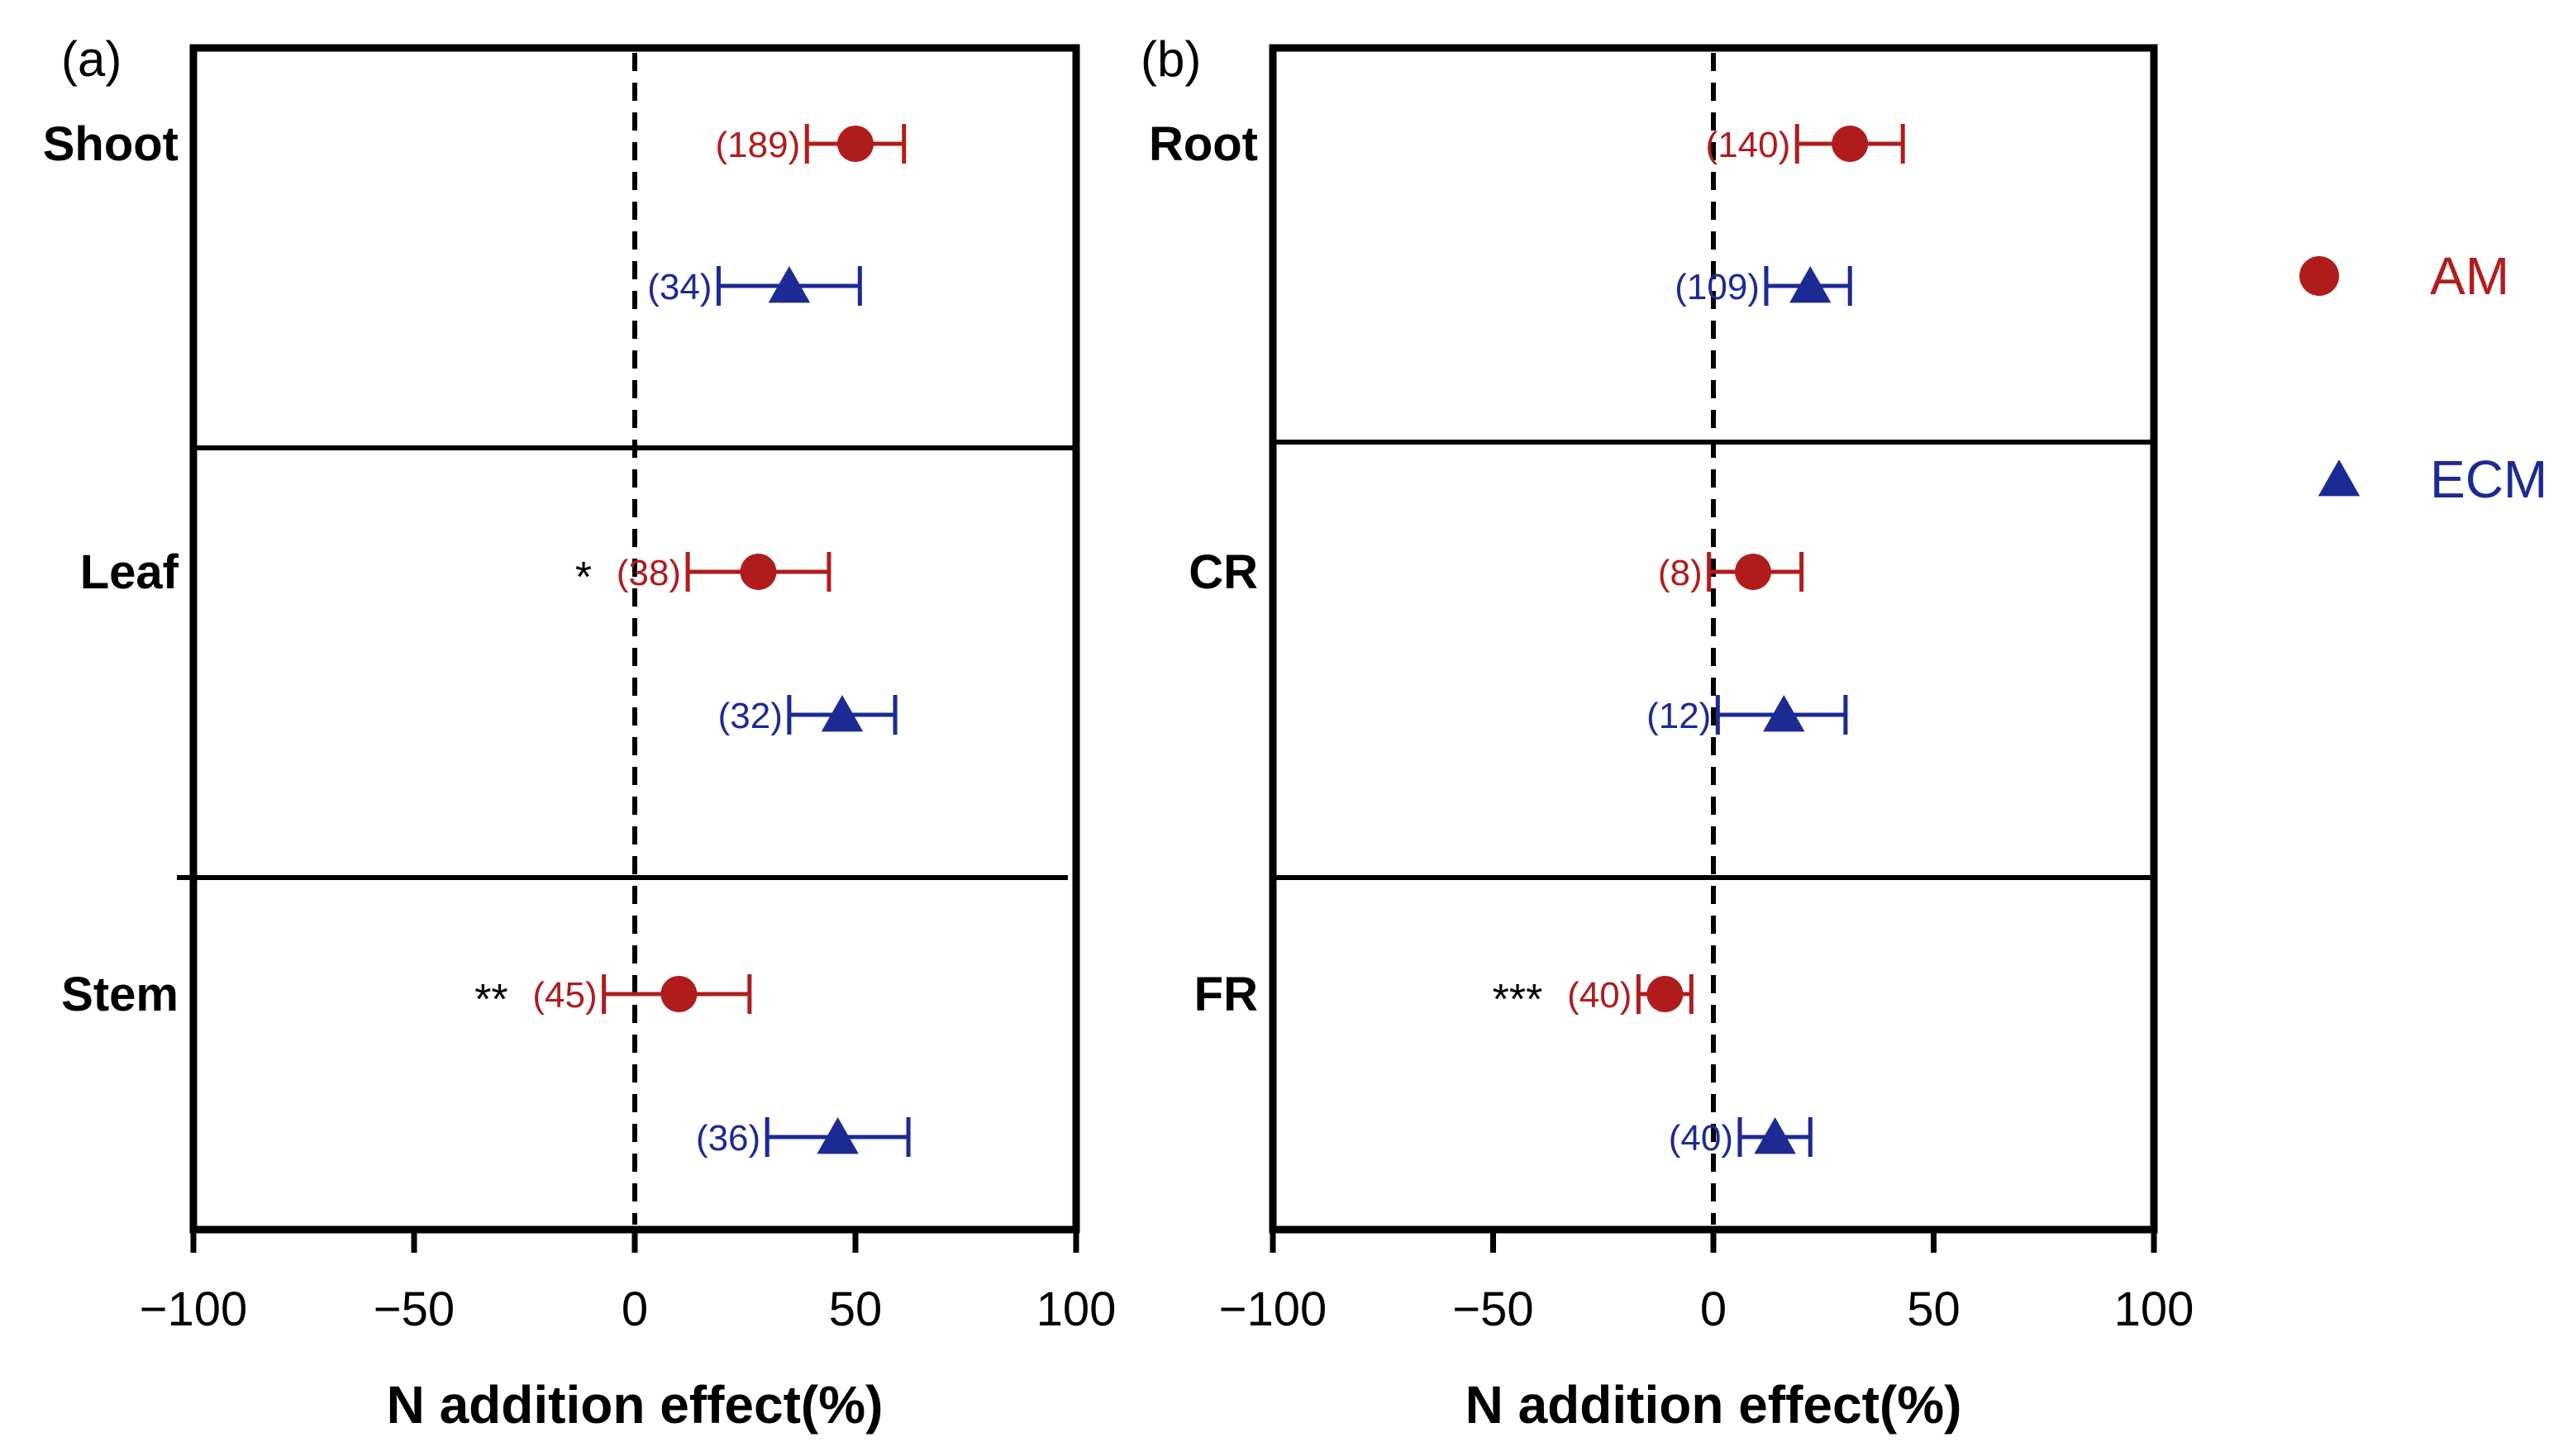 The width and height of the screenshot is (2568, 1456). I want to click on sample-size-label: (45), so click(565, 995).